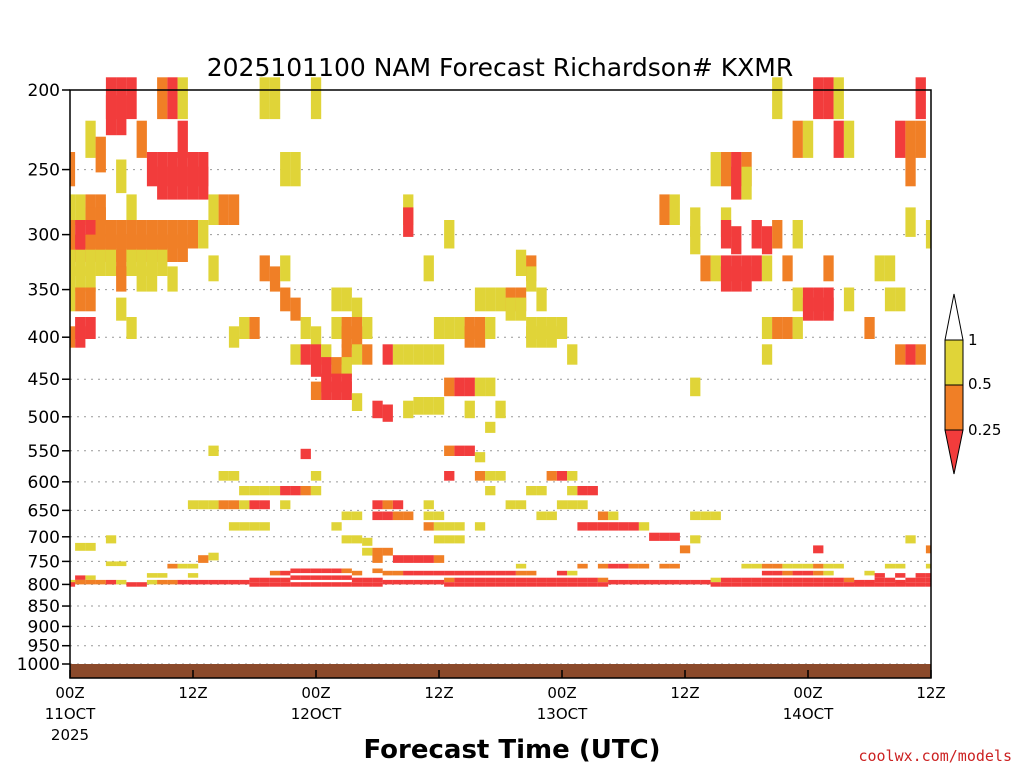  What do you see at coordinates (44, 627) in the screenshot?
I see `y-tick-label: 900` at bounding box center [44, 627].